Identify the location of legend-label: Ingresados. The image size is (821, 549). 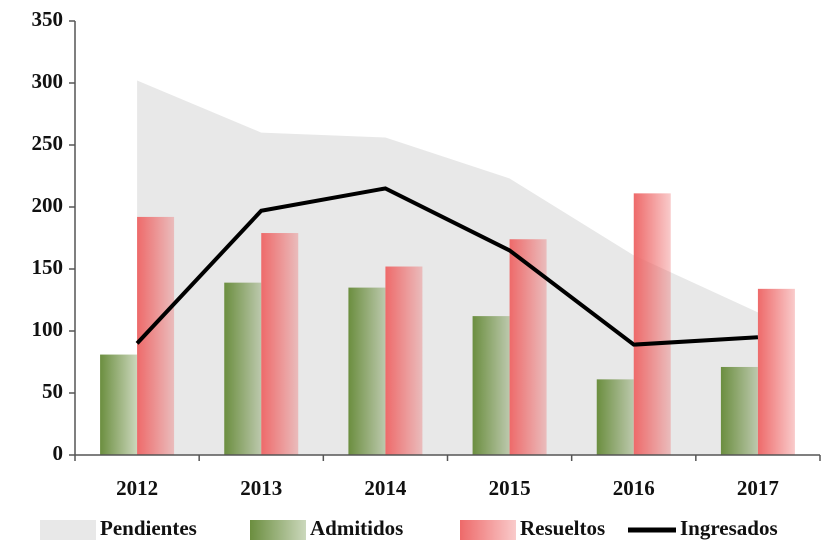
(729, 528).